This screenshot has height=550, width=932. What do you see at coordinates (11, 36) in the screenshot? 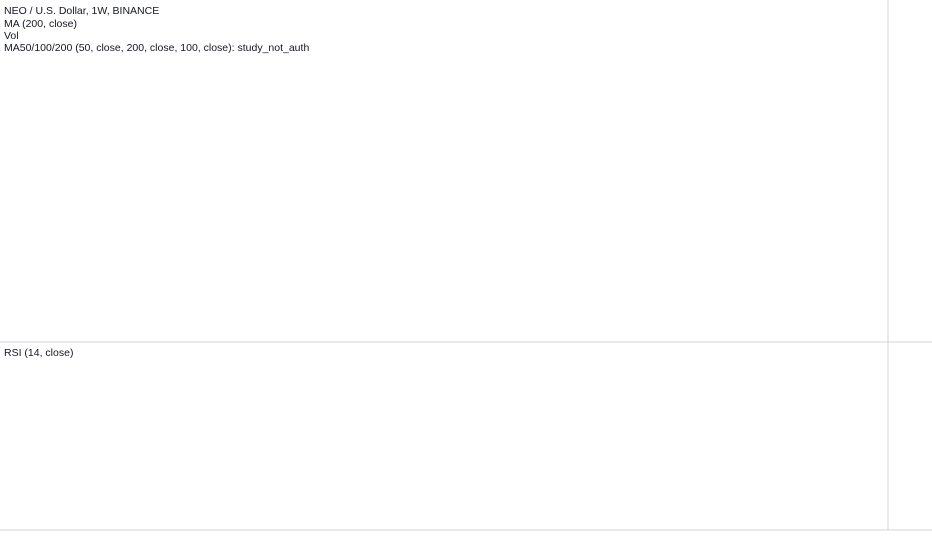
I see `indicator-label: Vol` at bounding box center [11, 36].